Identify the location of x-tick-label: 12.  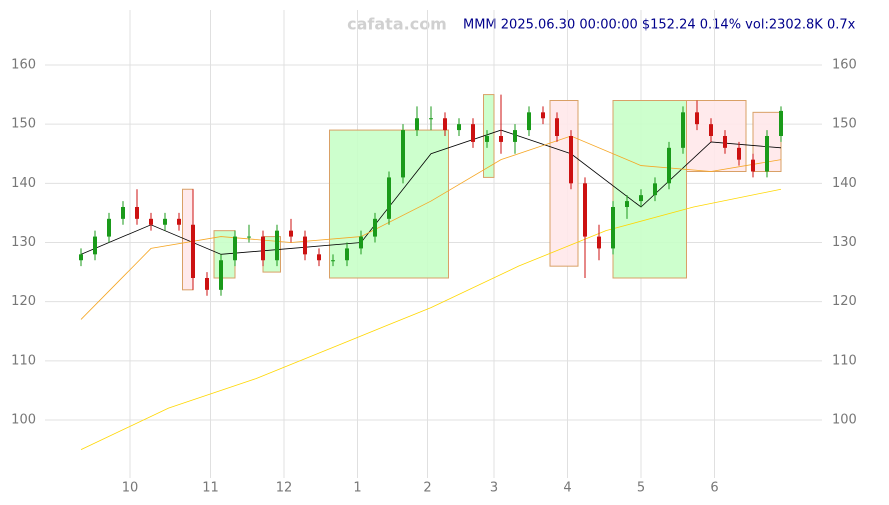
(284, 488).